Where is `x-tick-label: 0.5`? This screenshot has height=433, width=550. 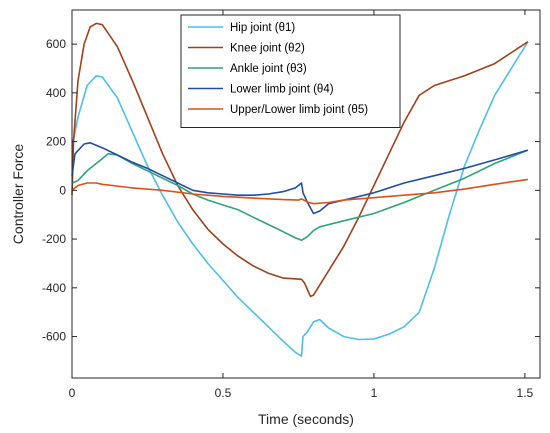 x-tick-label: 0.5 is located at coordinates (223, 393).